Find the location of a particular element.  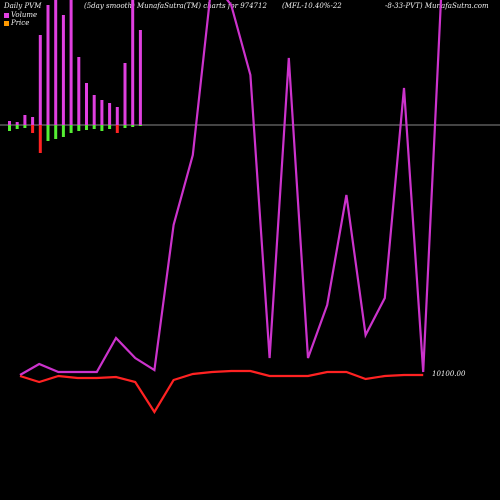

legend: Volume Price is located at coordinates (20, 19).